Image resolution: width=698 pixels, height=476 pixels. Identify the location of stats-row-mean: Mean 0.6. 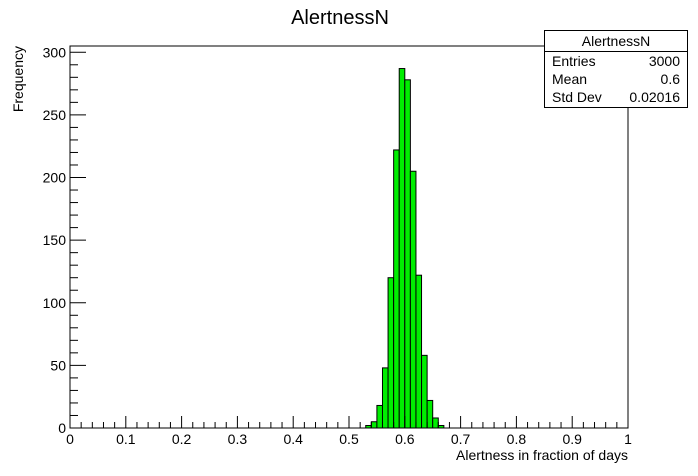
(616, 79).